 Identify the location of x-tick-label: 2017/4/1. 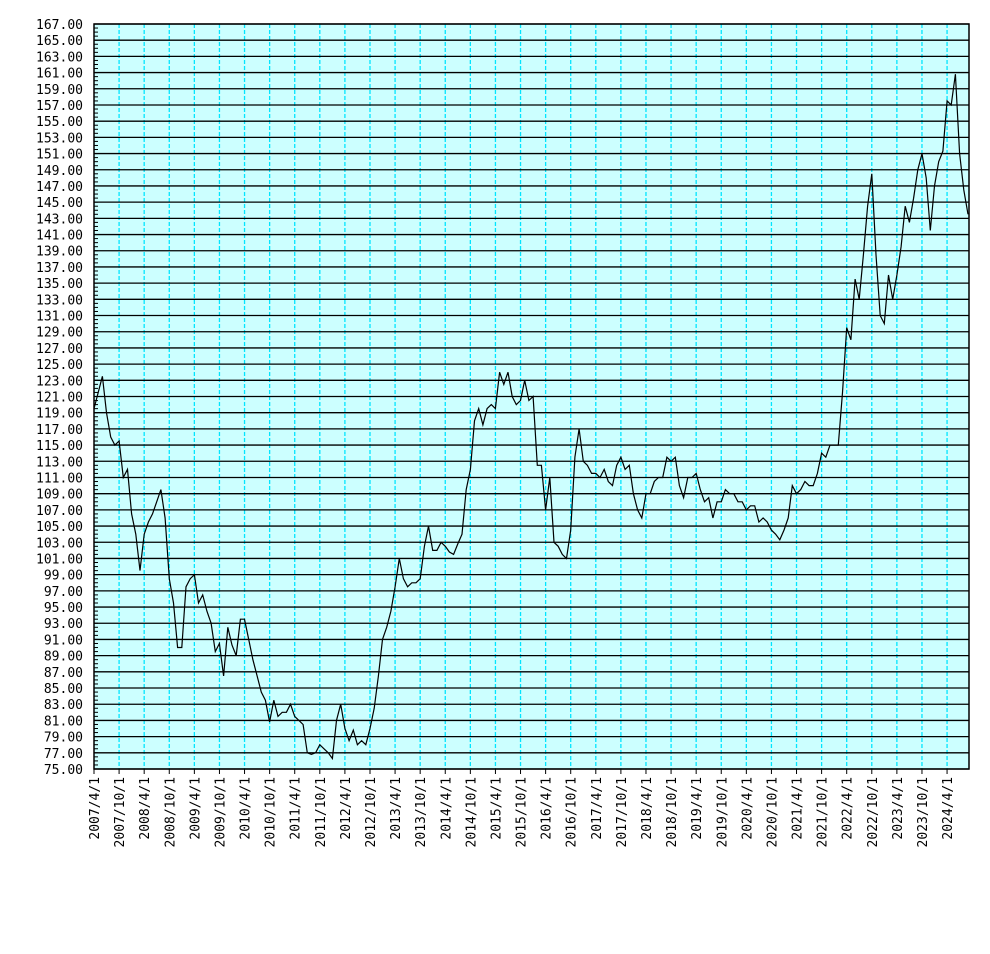
(597, 808).